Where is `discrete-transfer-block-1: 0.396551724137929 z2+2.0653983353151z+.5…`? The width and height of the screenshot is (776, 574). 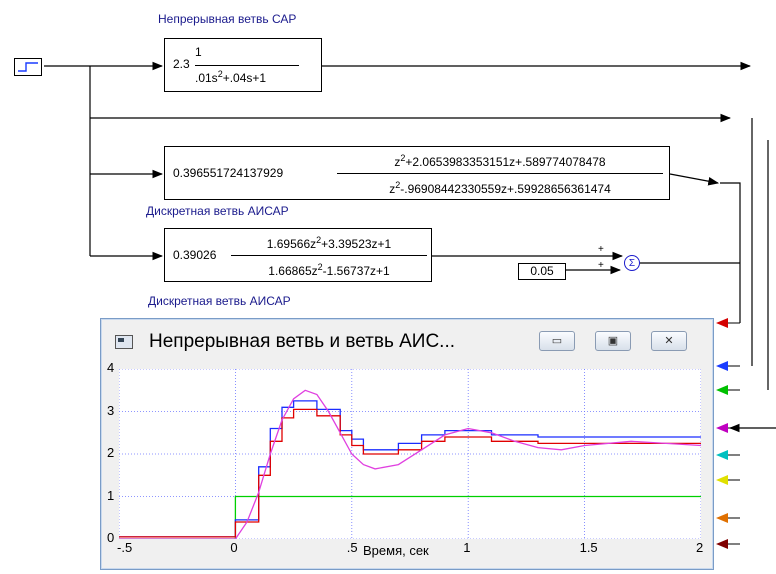 discrete-transfer-block-1: 0.396551724137929 z2+2.0653983353151z+.5… is located at coordinates (417, 173).